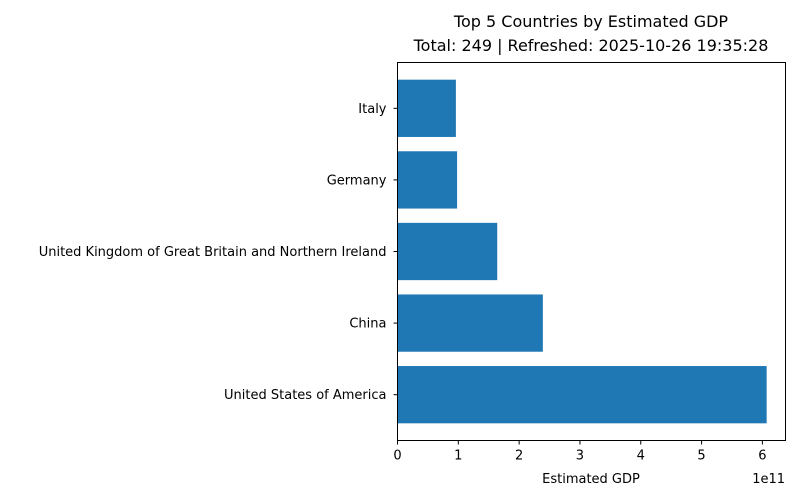  I want to click on x-tick-label: 4, so click(641, 456).